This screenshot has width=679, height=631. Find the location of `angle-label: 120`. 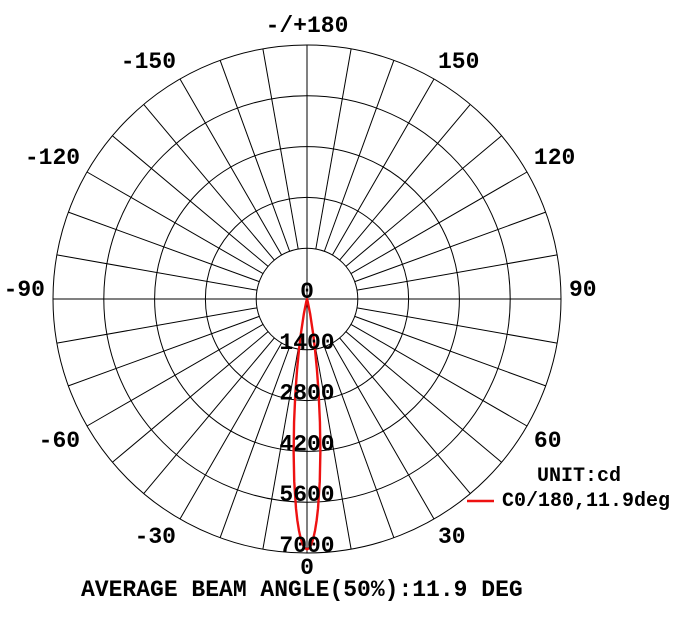

angle-label: 120 is located at coordinates (554, 158).